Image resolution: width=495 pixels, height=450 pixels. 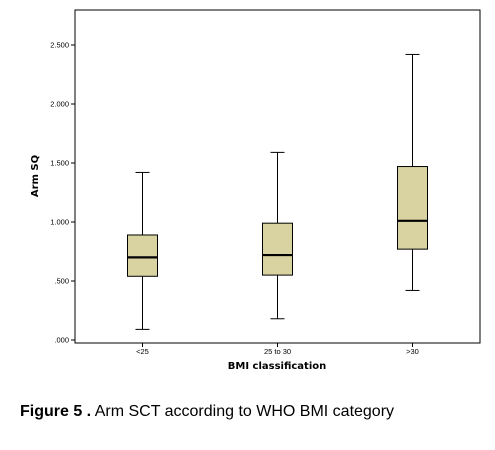 What do you see at coordinates (243, 411) in the screenshot?
I see `figure-caption-text: Arm SCT according to WHO BMI category` at bounding box center [243, 411].